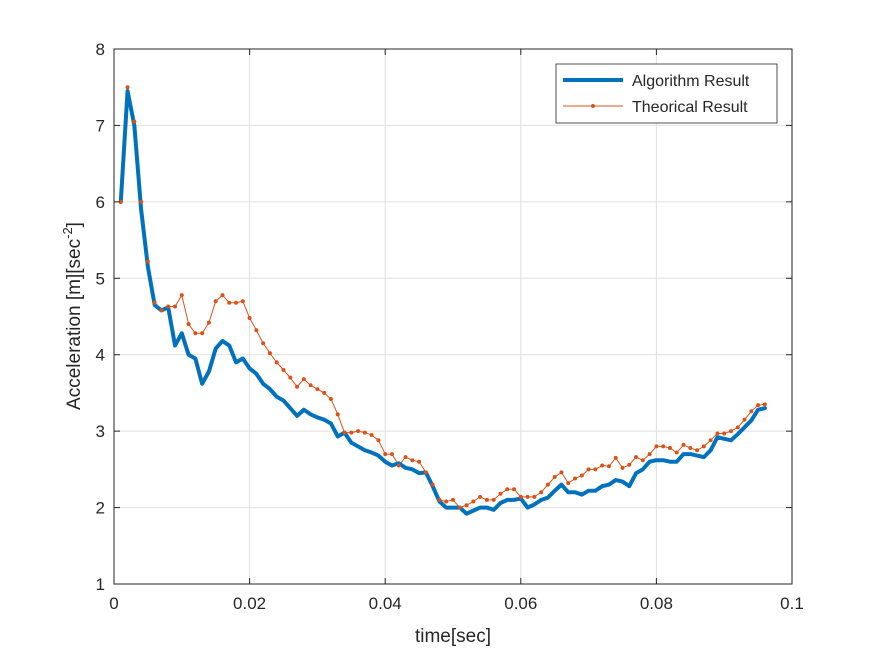  What do you see at coordinates (100, 49) in the screenshot?
I see `y-tick-label: 8` at bounding box center [100, 49].